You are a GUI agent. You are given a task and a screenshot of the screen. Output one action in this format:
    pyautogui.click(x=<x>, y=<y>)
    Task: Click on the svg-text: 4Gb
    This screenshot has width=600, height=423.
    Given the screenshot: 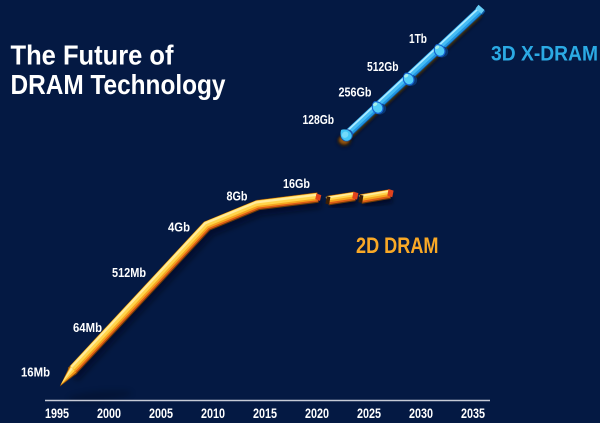 What is the action you would take?
    pyautogui.click(x=179, y=227)
    